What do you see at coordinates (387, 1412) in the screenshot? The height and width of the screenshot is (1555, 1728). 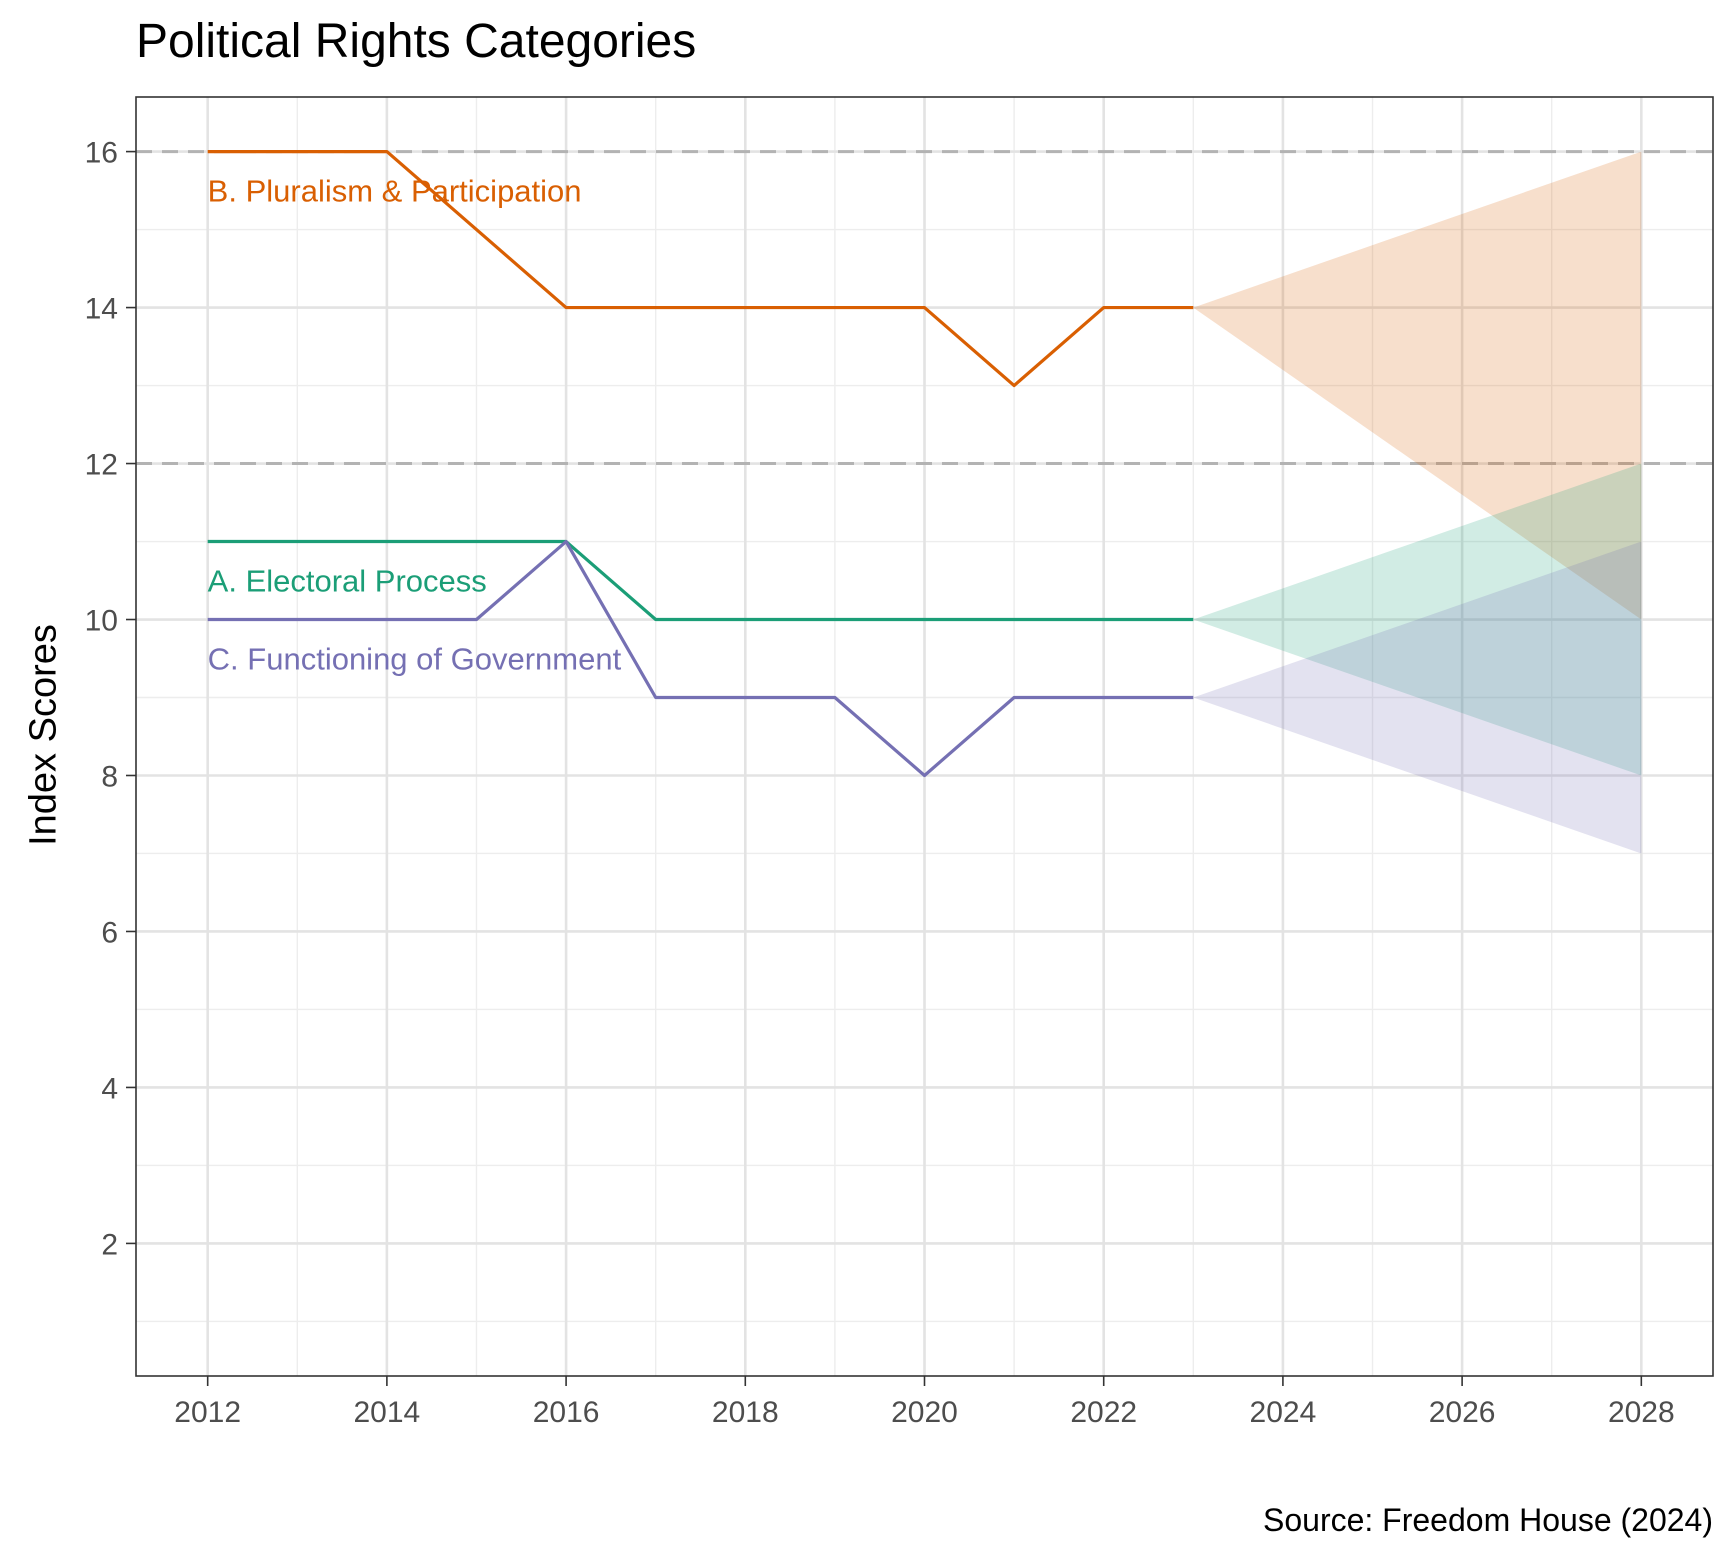 I see `x-tick-label: 2014` at bounding box center [387, 1412].